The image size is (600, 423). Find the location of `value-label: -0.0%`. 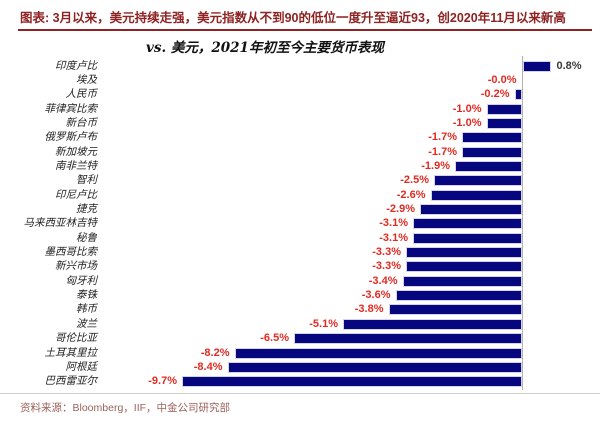

value-label: -0.0% is located at coordinates (502, 79).